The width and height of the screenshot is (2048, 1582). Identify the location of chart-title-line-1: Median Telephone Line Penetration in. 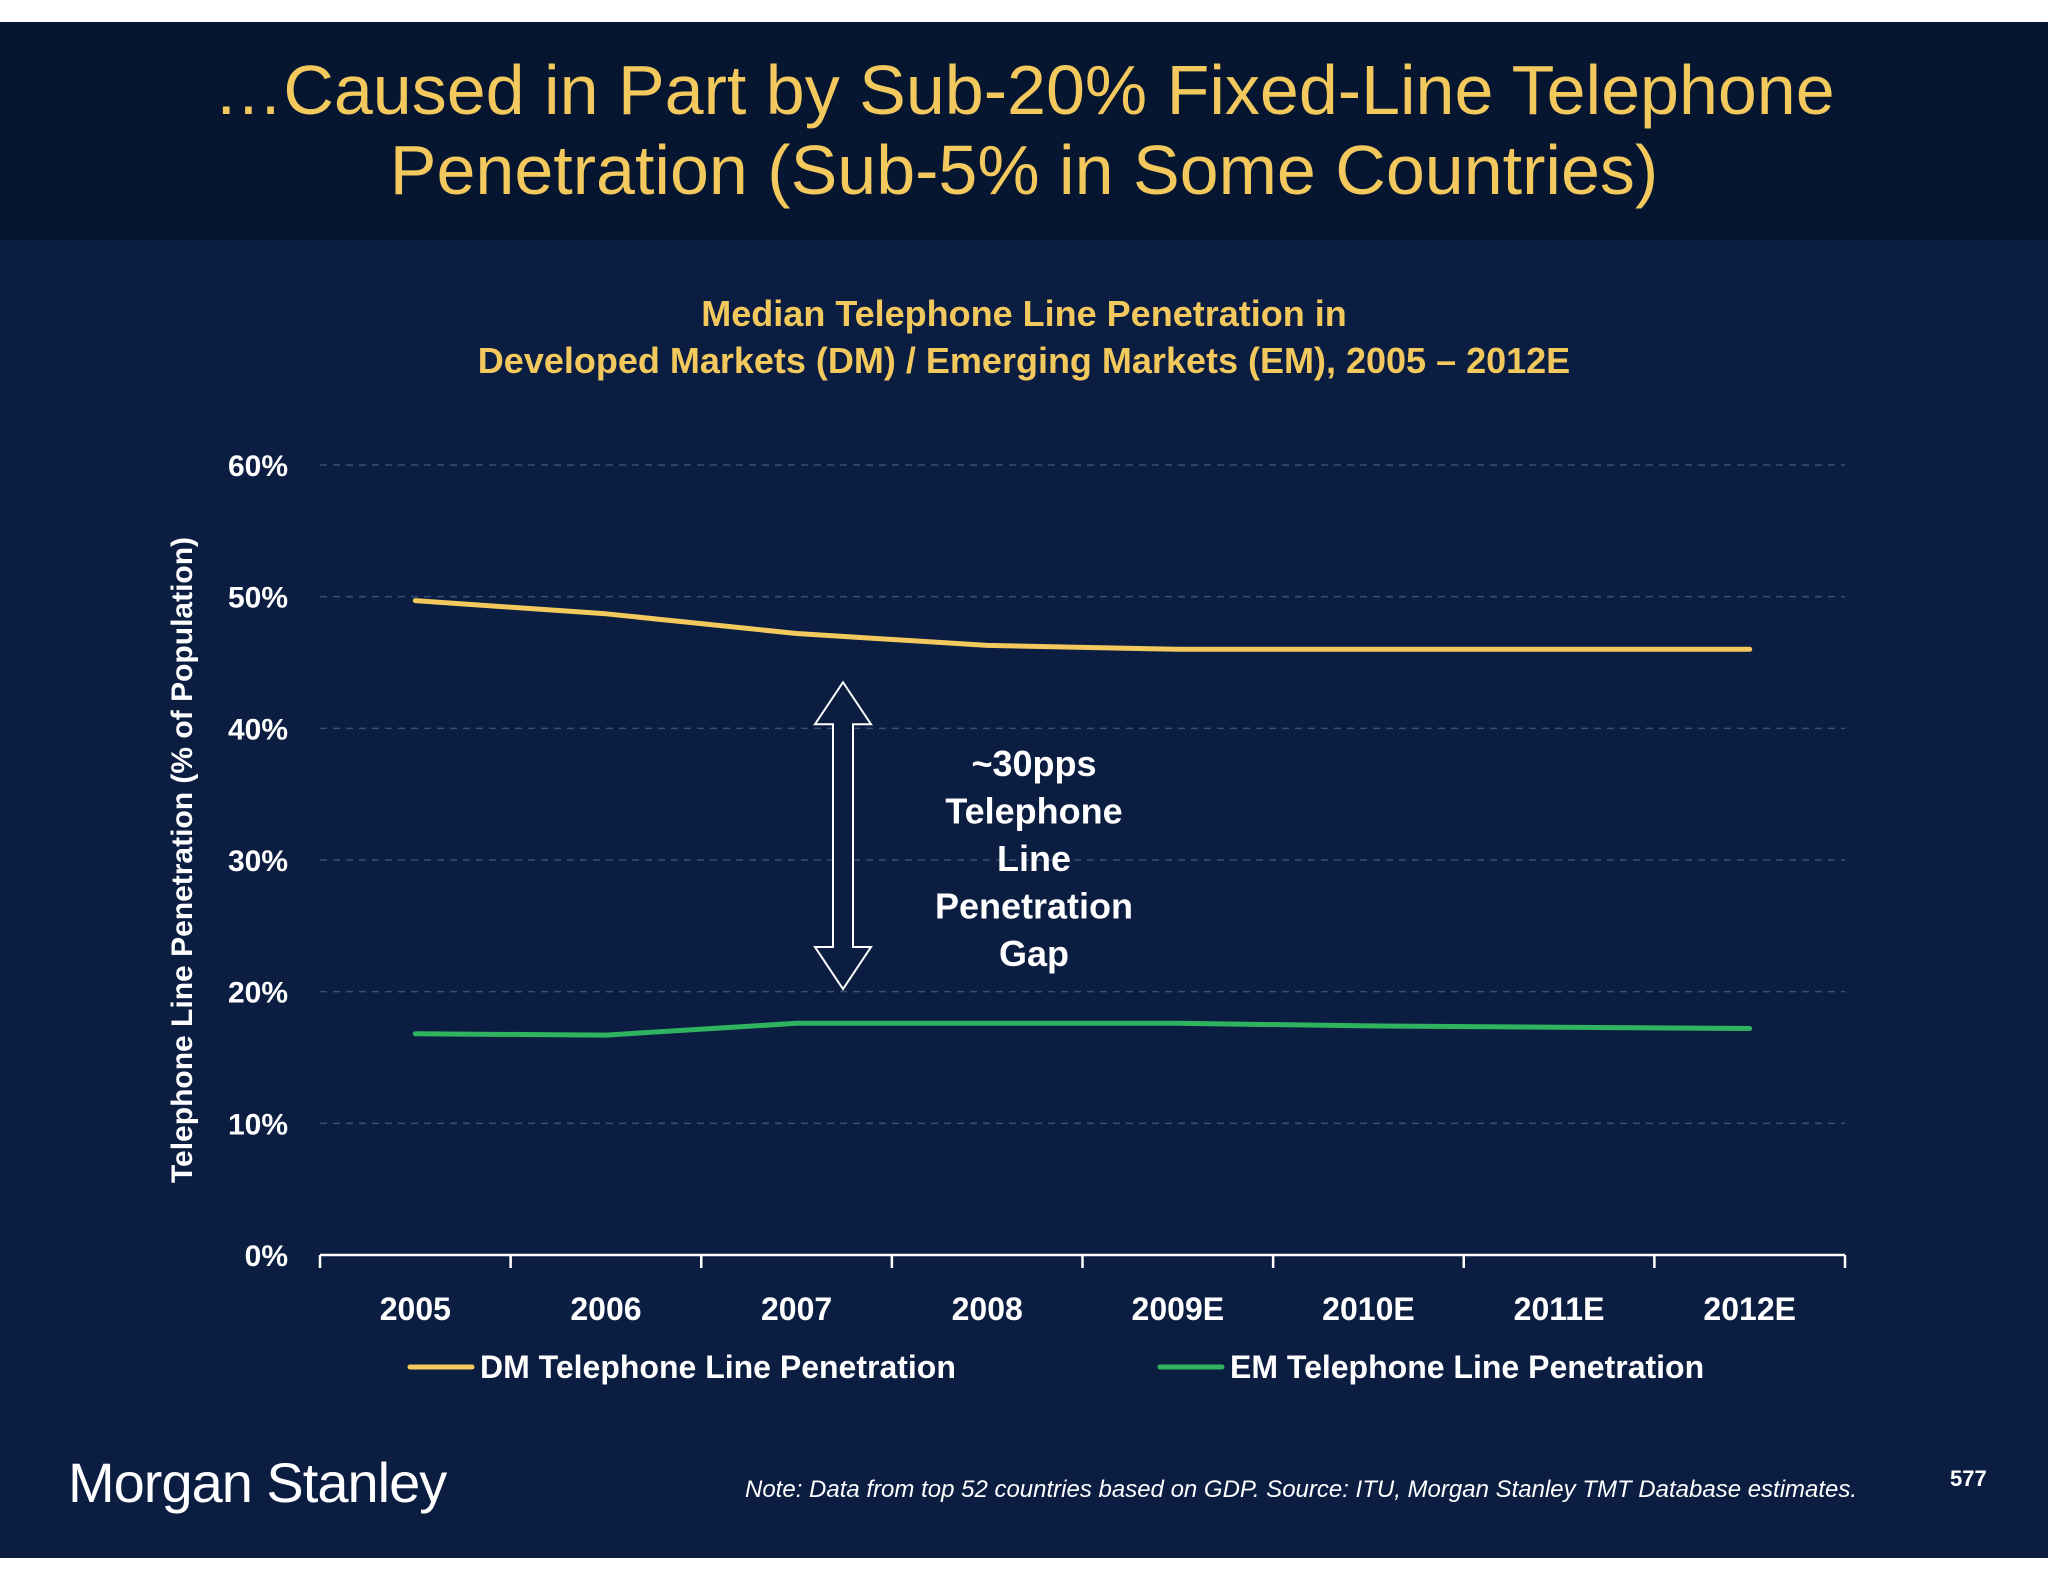
(1024, 313).